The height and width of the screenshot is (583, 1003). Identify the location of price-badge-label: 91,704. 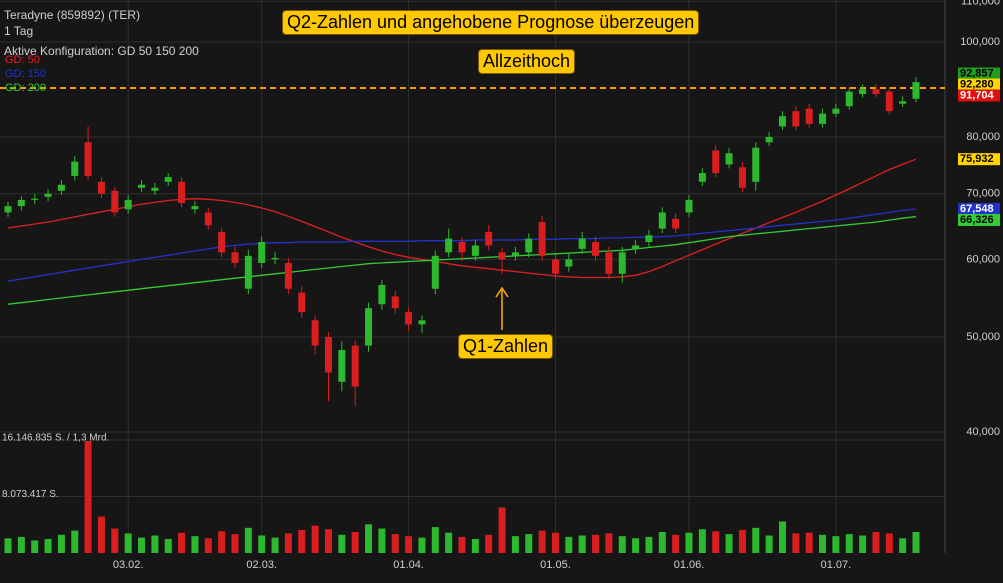
(977, 95).